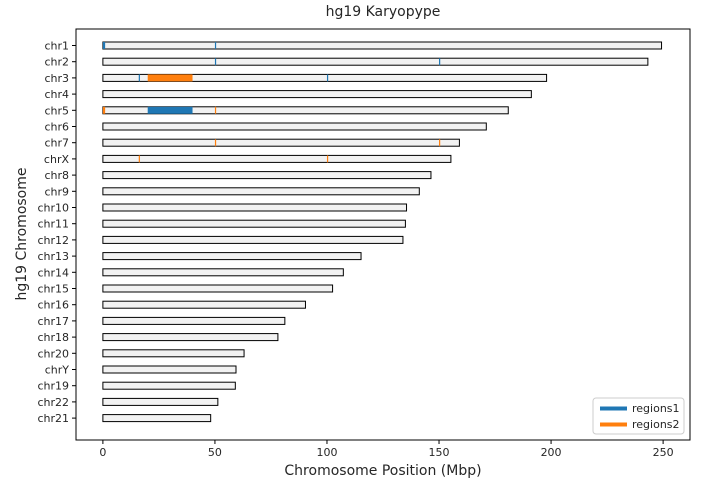  Describe the element at coordinates (102, 452) in the screenshot. I see `x-tick-label-0: 0` at that location.